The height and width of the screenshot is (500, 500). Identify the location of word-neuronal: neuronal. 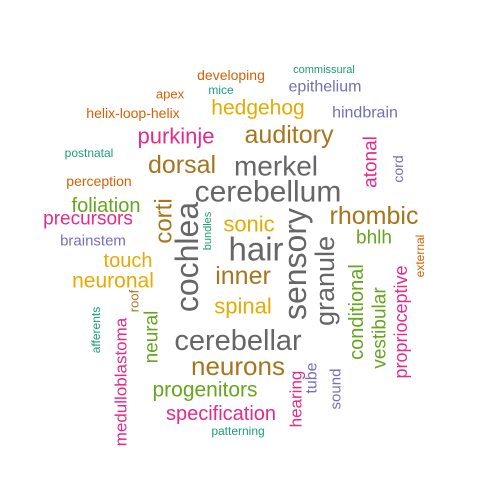
(113, 281).